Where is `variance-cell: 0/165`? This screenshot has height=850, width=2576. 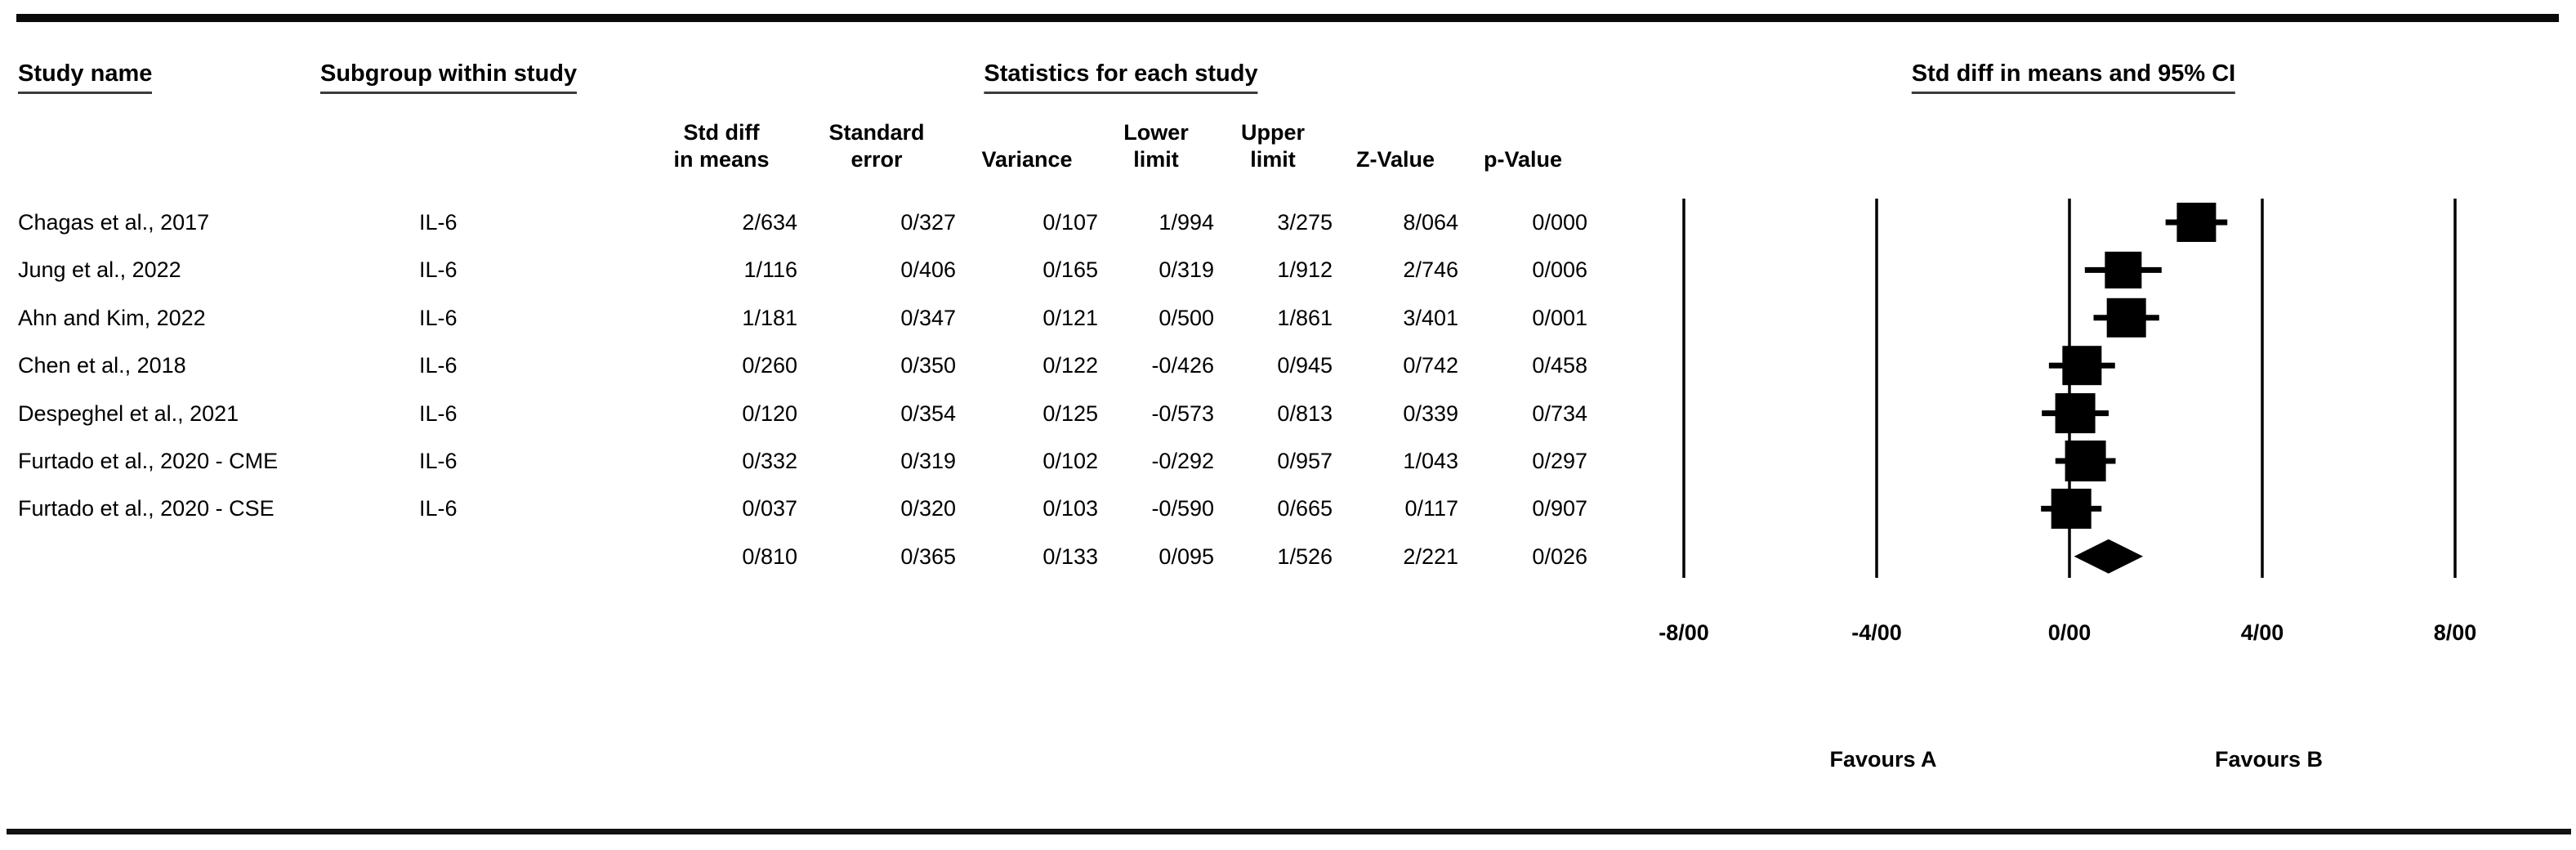 variance-cell: 0/165 is located at coordinates (1070, 269).